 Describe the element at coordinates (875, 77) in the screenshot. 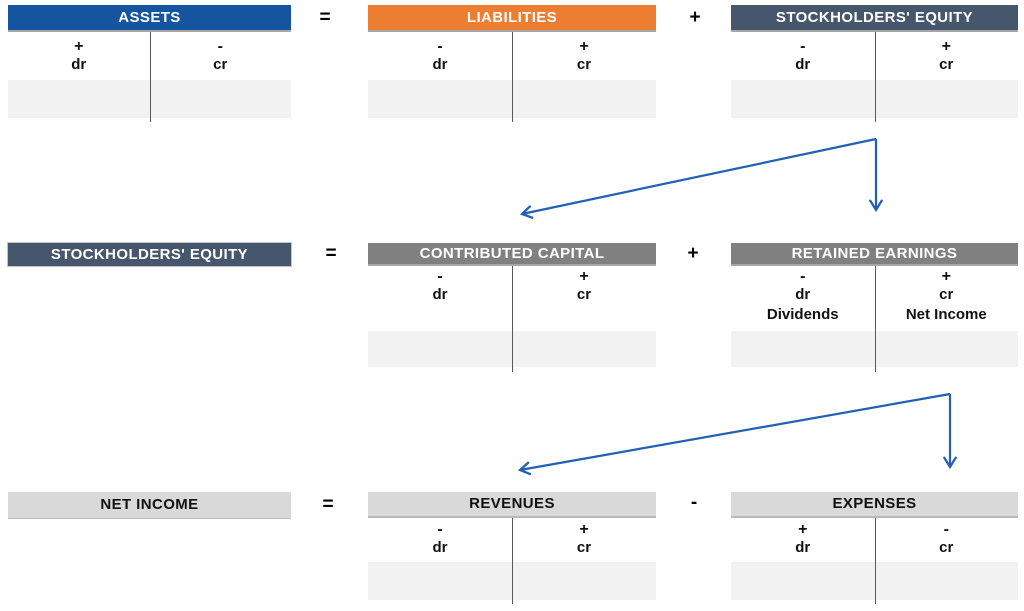

I see `stockholders-equity-taccount-divider` at that location.